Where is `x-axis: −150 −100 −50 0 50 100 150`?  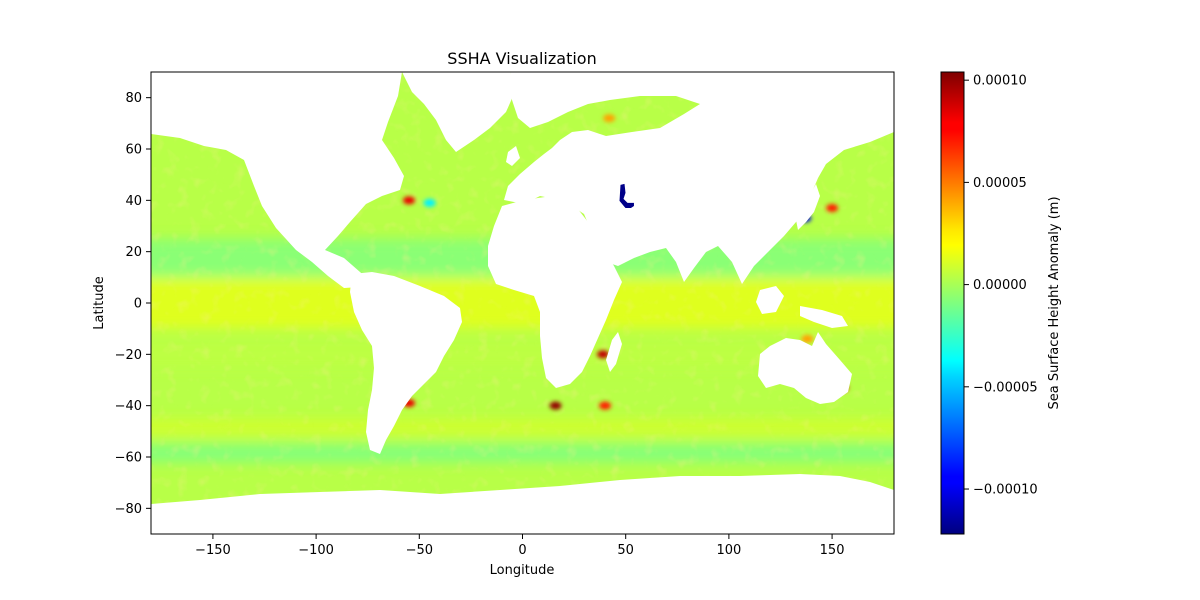 x-axis: −150 −100 −50 0 50 100 150 is located at coordinates (519, 546).